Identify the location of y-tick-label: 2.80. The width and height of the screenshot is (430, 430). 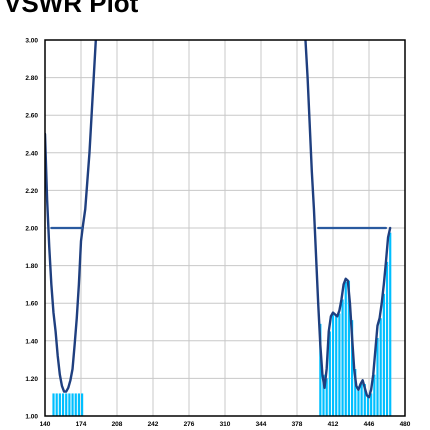
(31, 78).